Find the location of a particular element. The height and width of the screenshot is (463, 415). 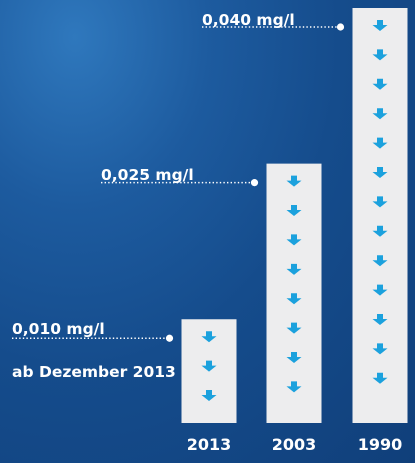

leader-dot-1990 is located at coordinates (340, 27).